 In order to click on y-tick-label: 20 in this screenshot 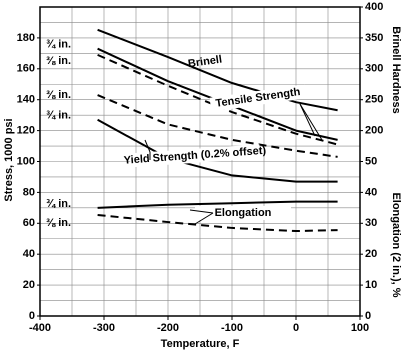, I will do `click(29, 285)`.